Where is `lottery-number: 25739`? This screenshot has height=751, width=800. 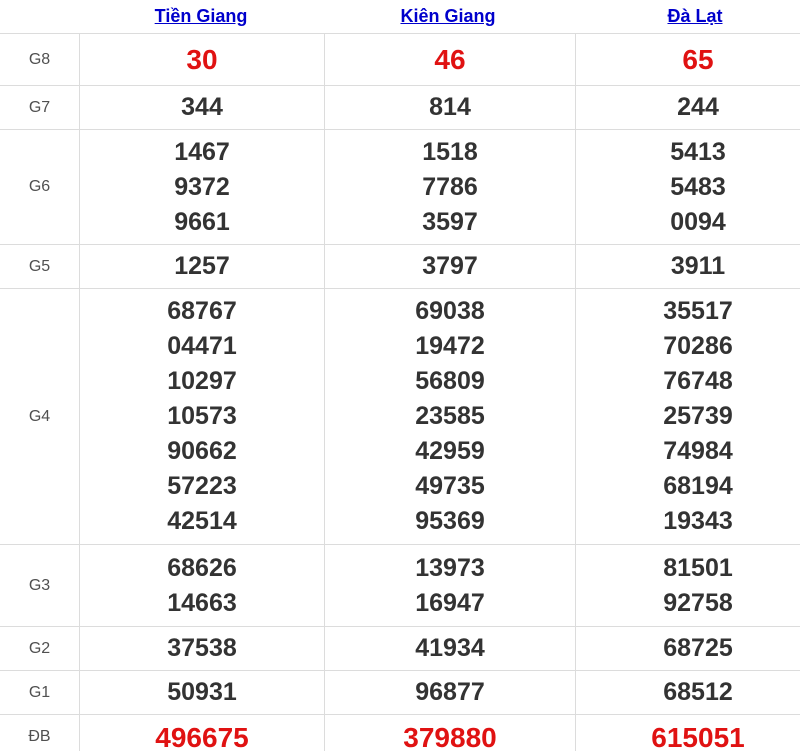
lottery-number: 25739 is located at coordinates (698, 416).